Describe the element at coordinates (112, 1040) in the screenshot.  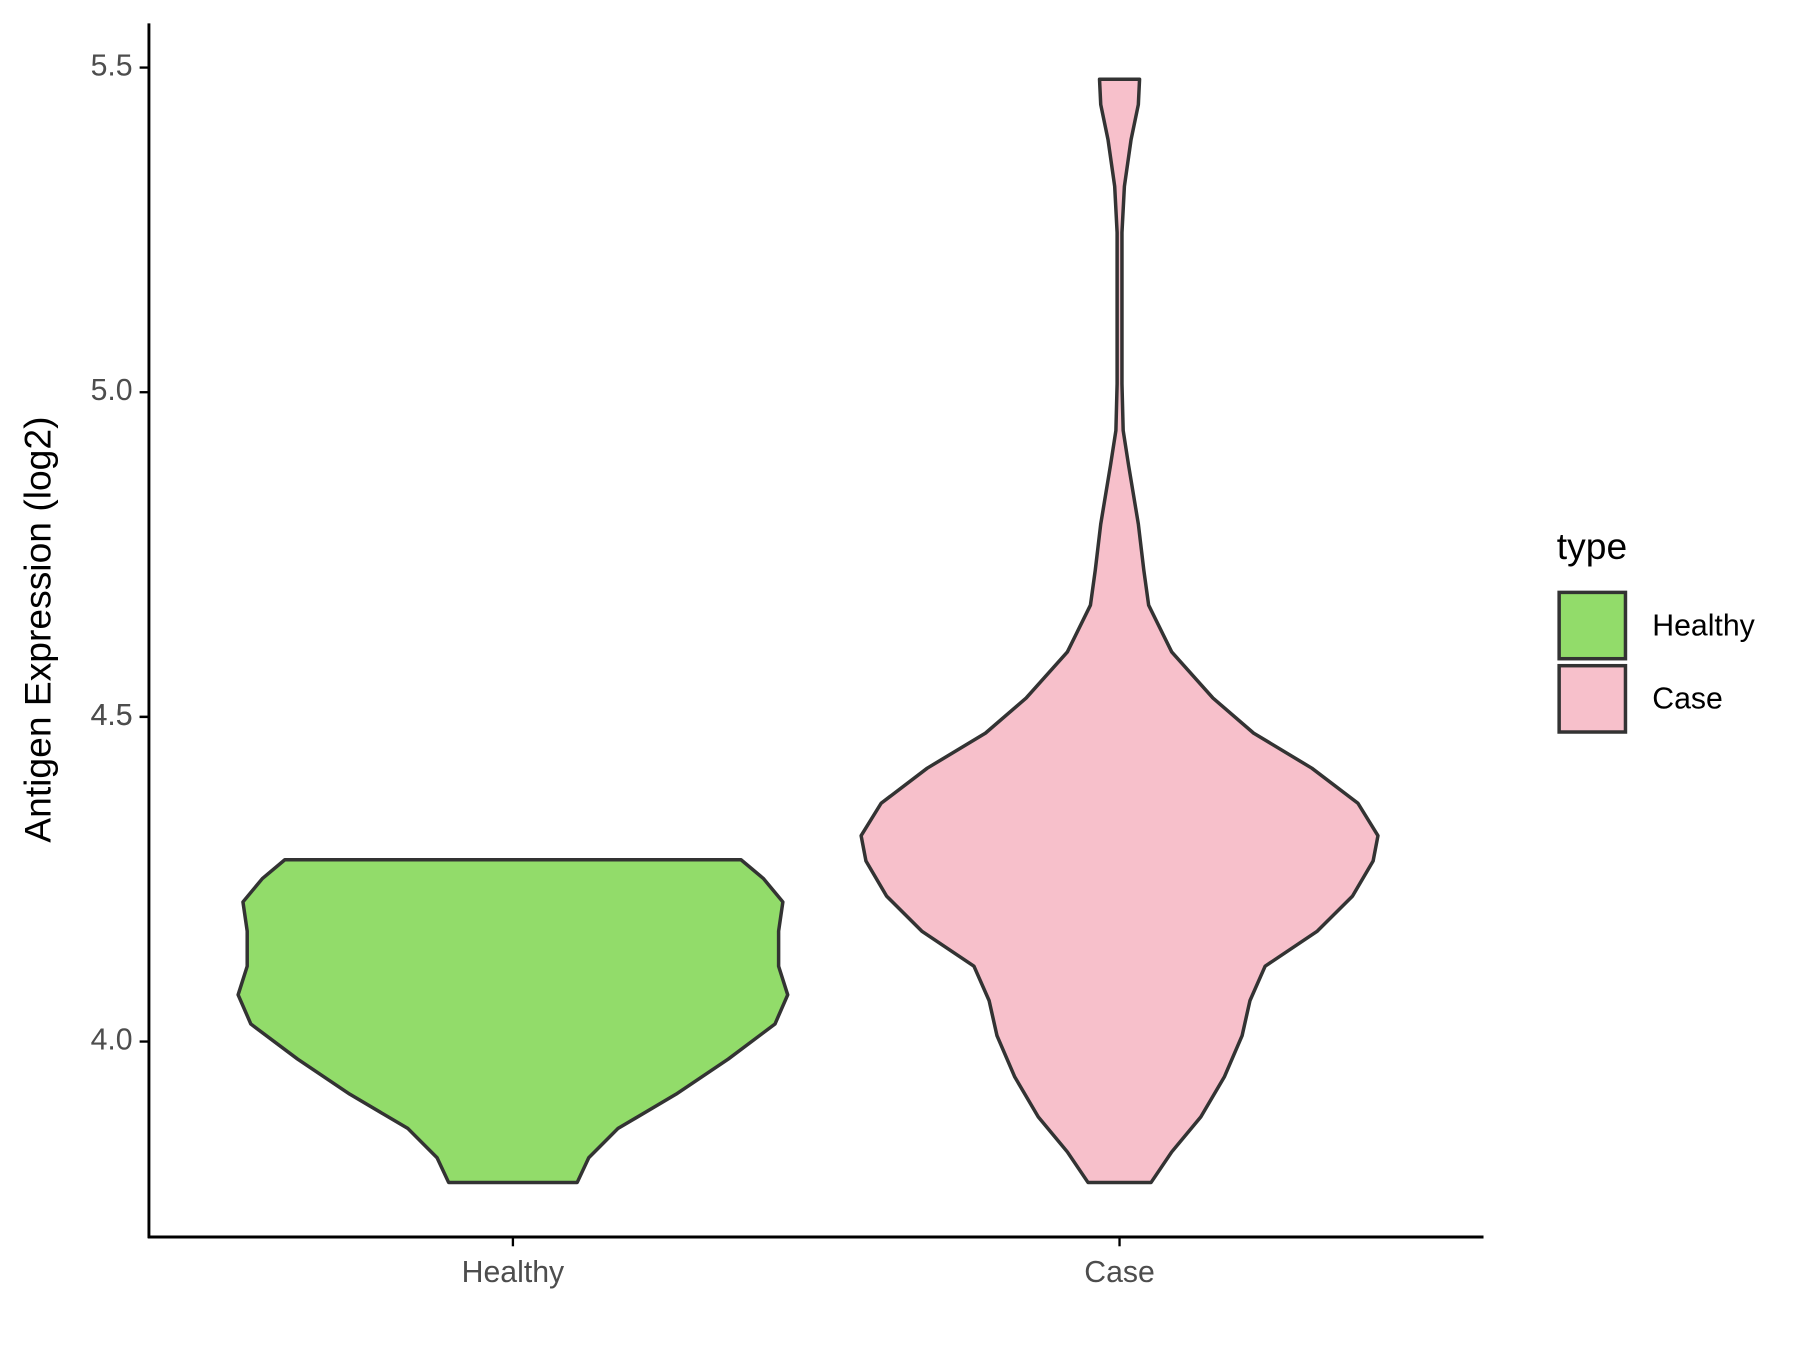
I see `y-tick-label: 4.0` at that location.